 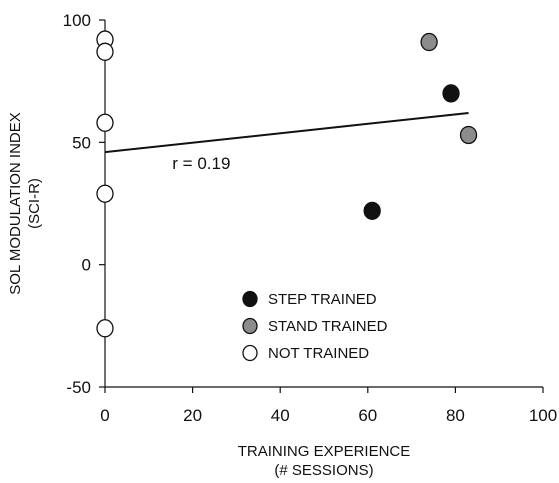 I want to click on x-axis-title: TRAINING EXPERIENCE (# SESSIONS), so click(x=324, y=461).